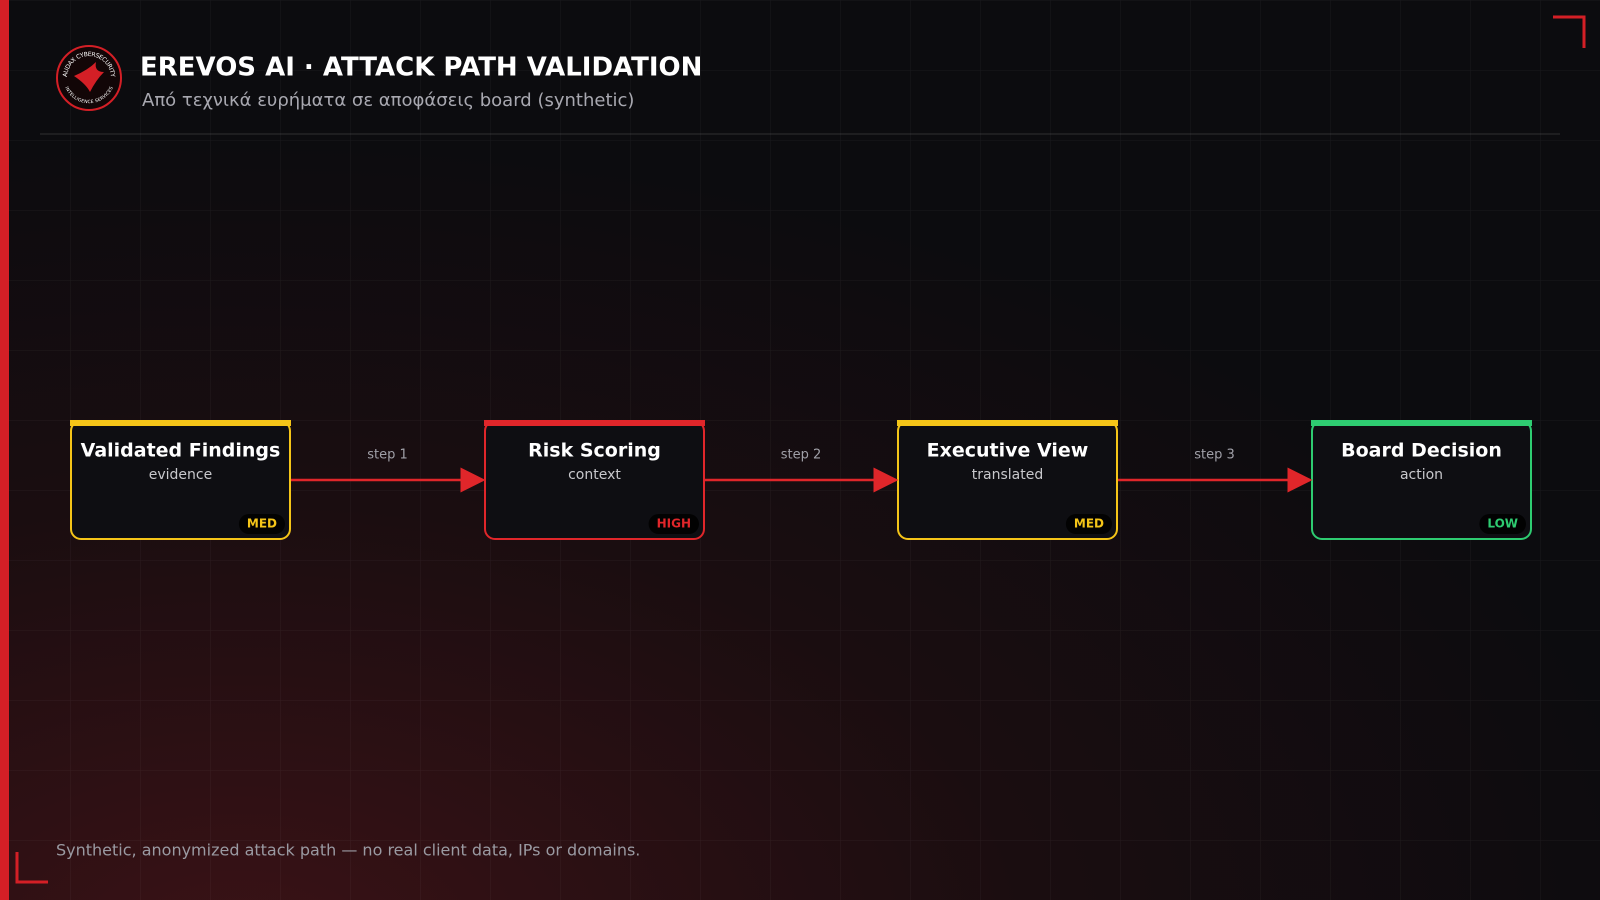  What do you see at coordinates (1007, 475) in the screenshot?
I see `node-subtitle: translated` at bounding box center [1007, 475].